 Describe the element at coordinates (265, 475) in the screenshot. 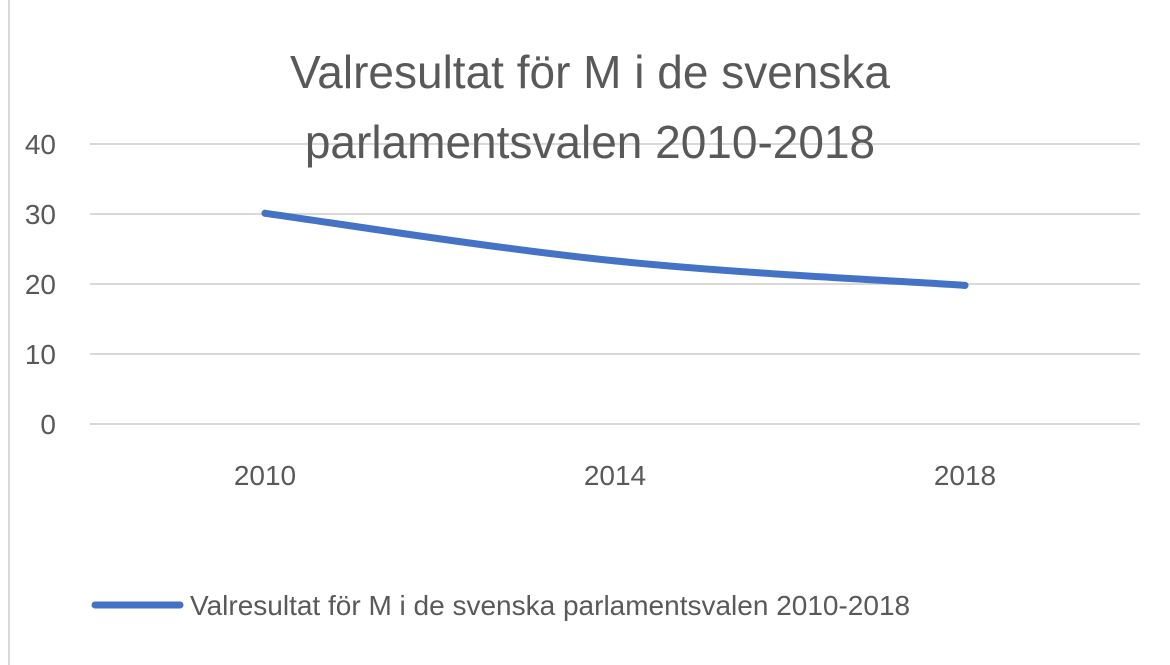

I see `x-tick-label: 2010` at that location.